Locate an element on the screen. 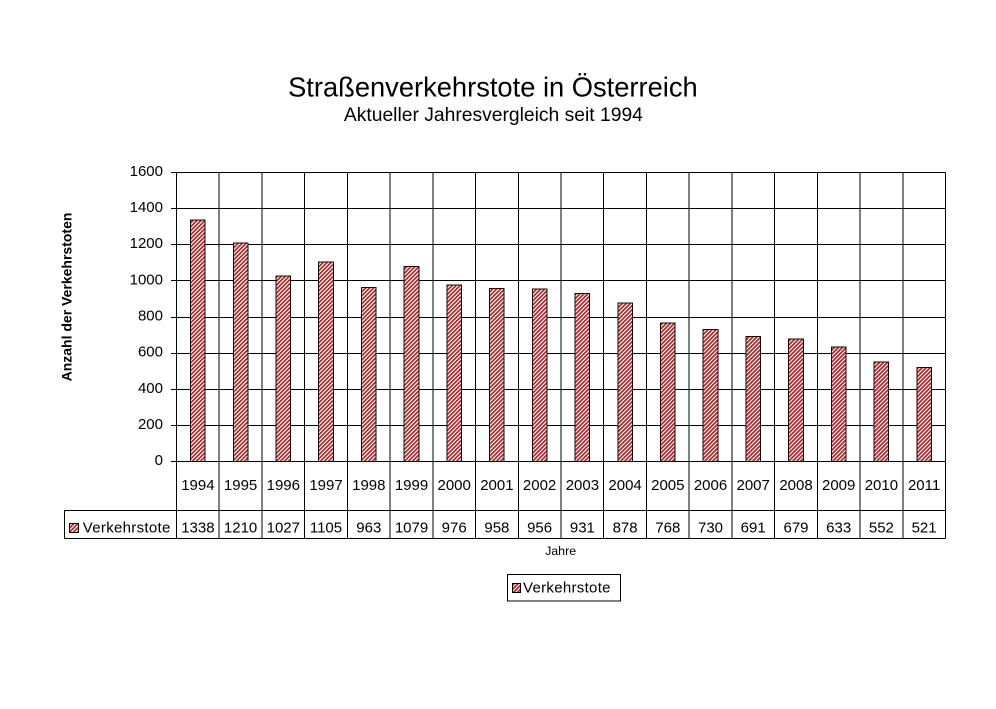 This screenshot has height=709, width=996. svg-text: 2008 is located at coordinates (795, 485).